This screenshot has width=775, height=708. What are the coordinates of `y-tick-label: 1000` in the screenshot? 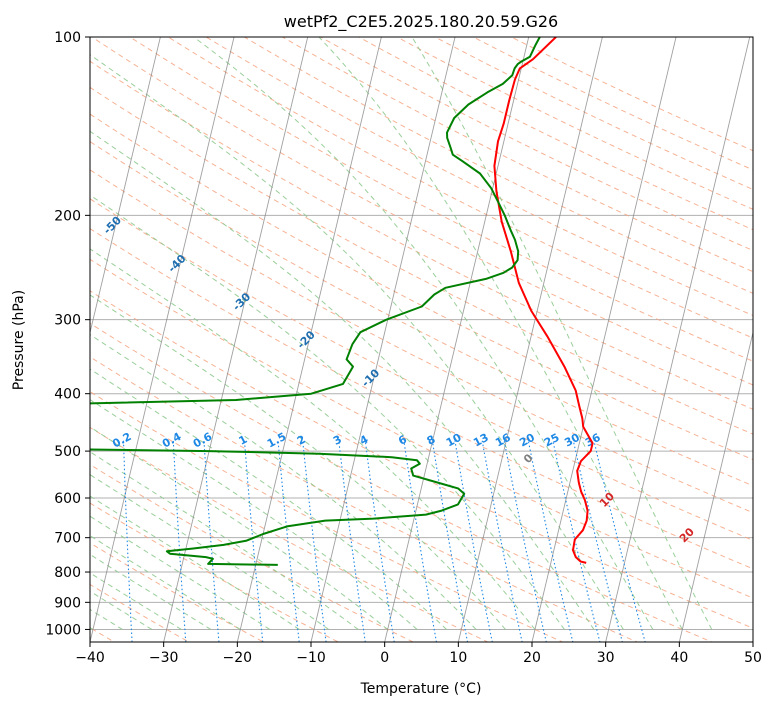 It's located at (63, 630).